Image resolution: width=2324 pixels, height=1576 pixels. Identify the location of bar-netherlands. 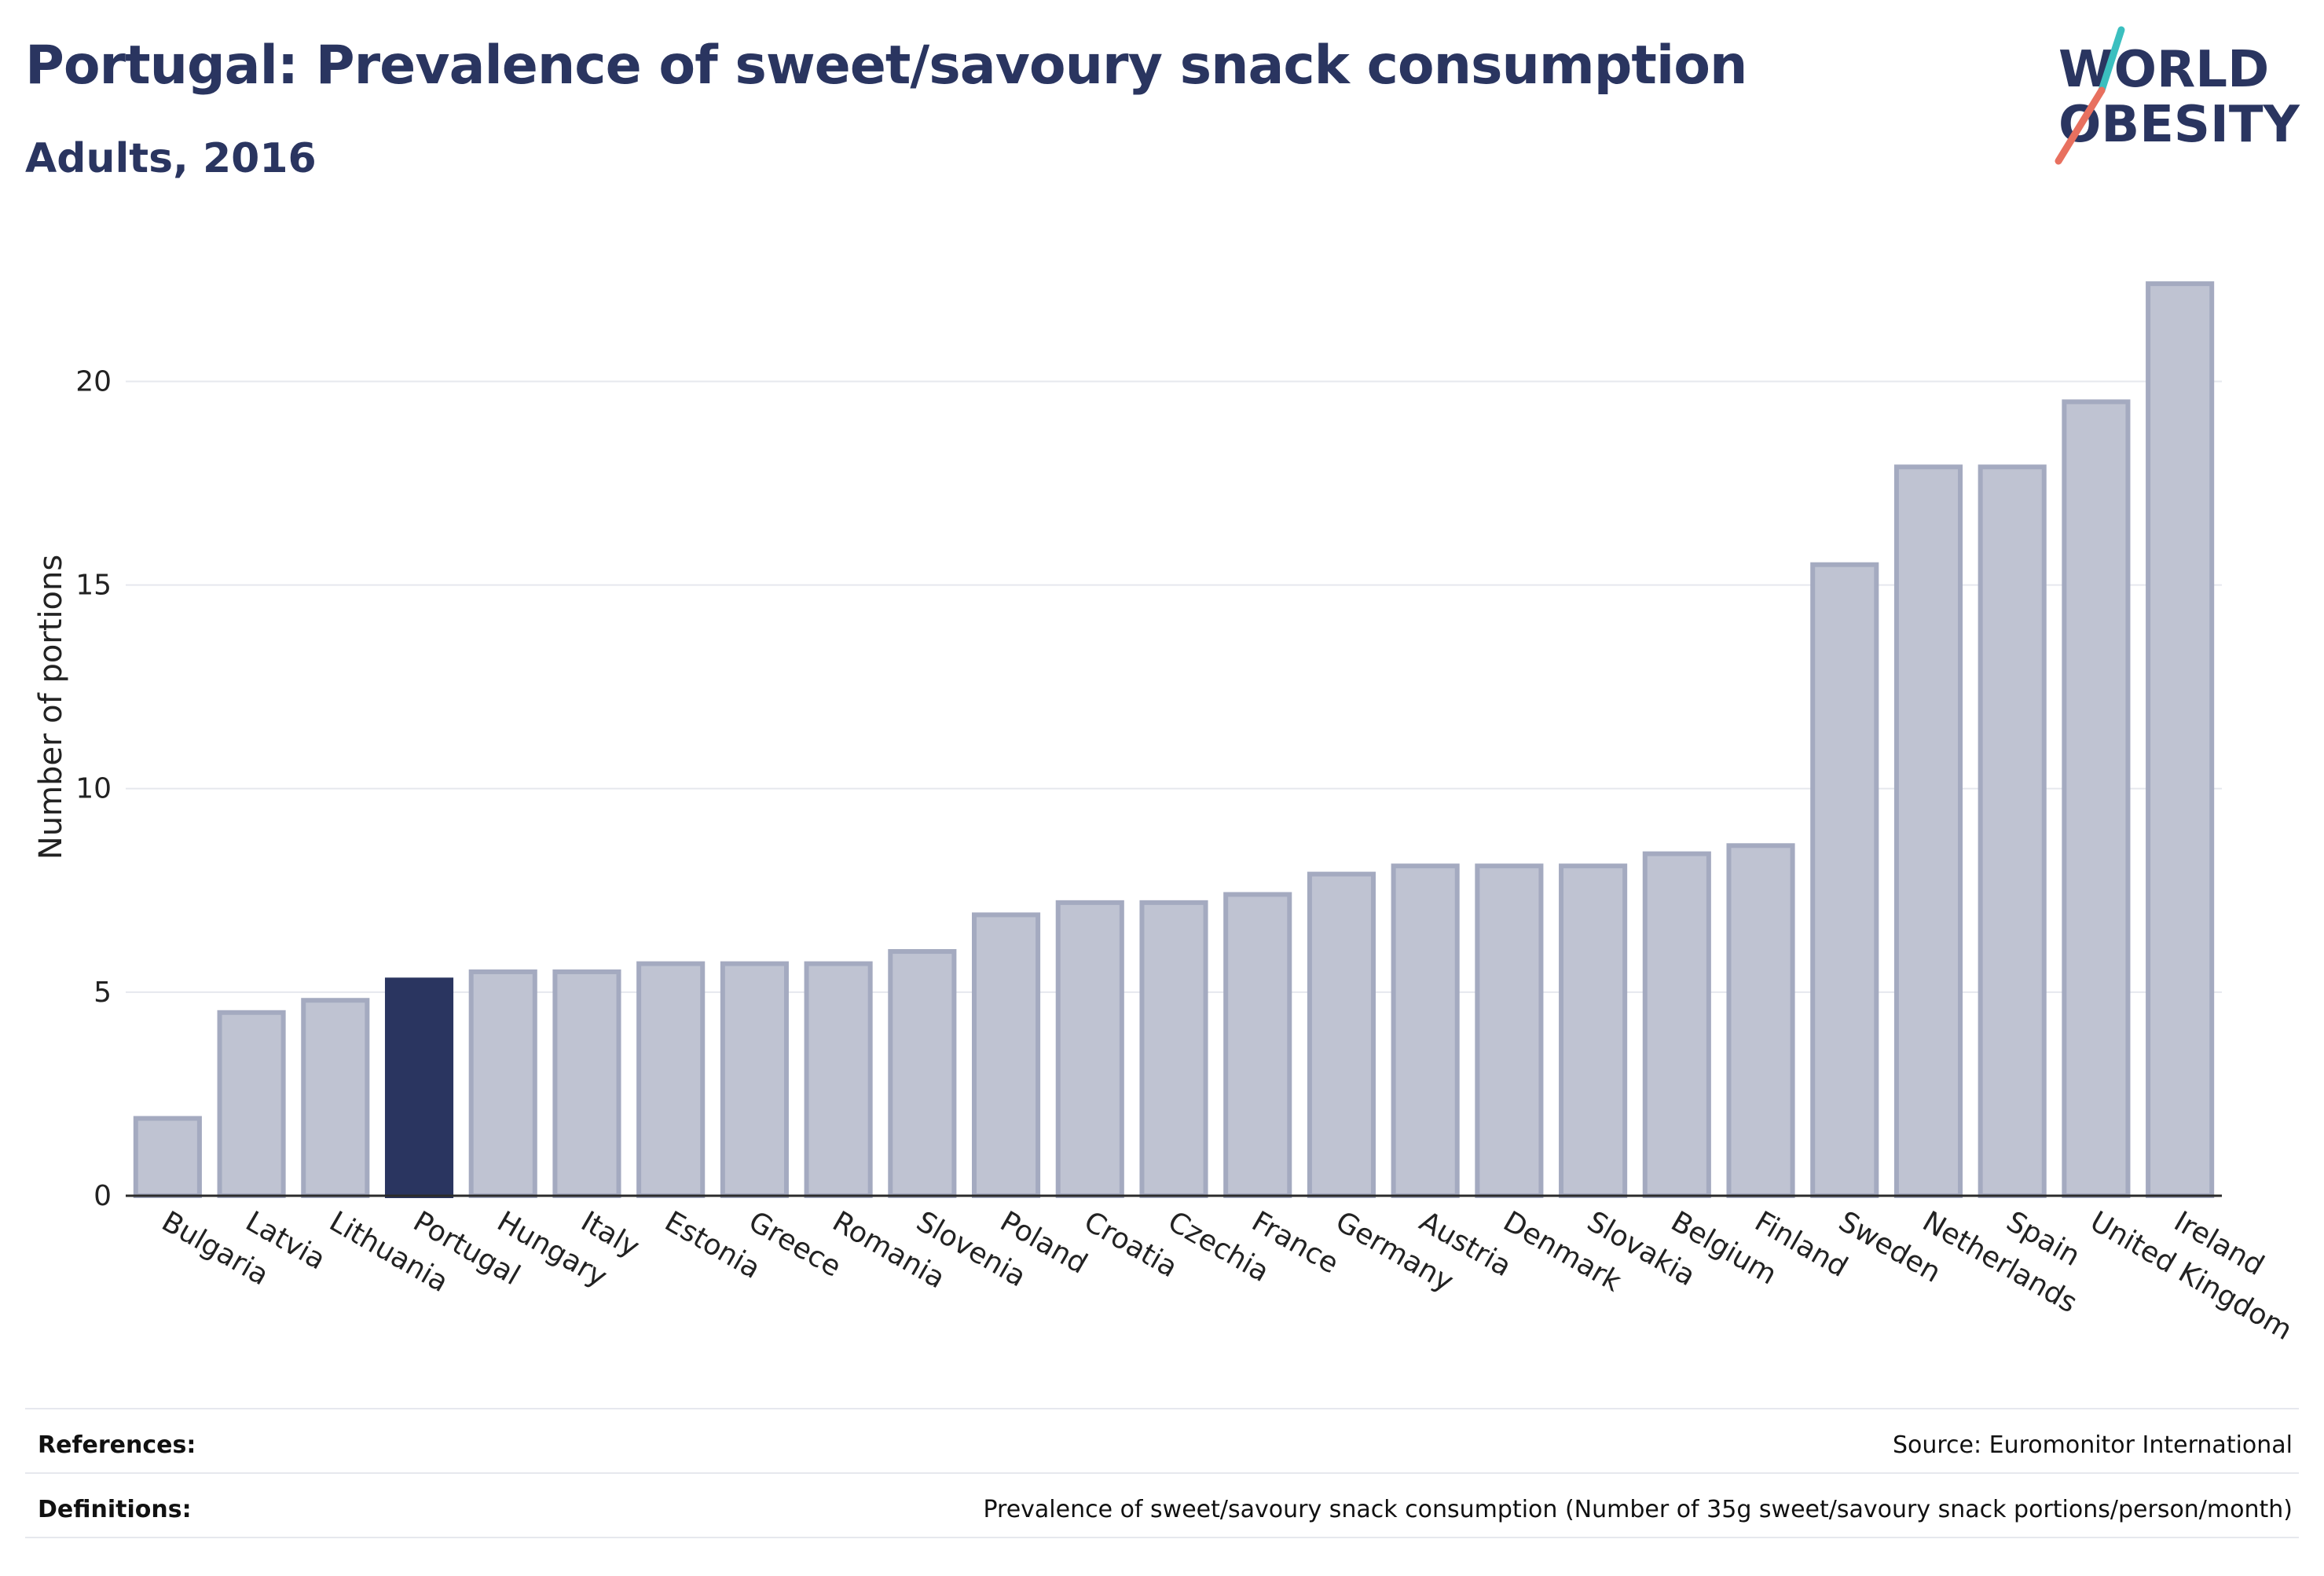
(1928, 831).